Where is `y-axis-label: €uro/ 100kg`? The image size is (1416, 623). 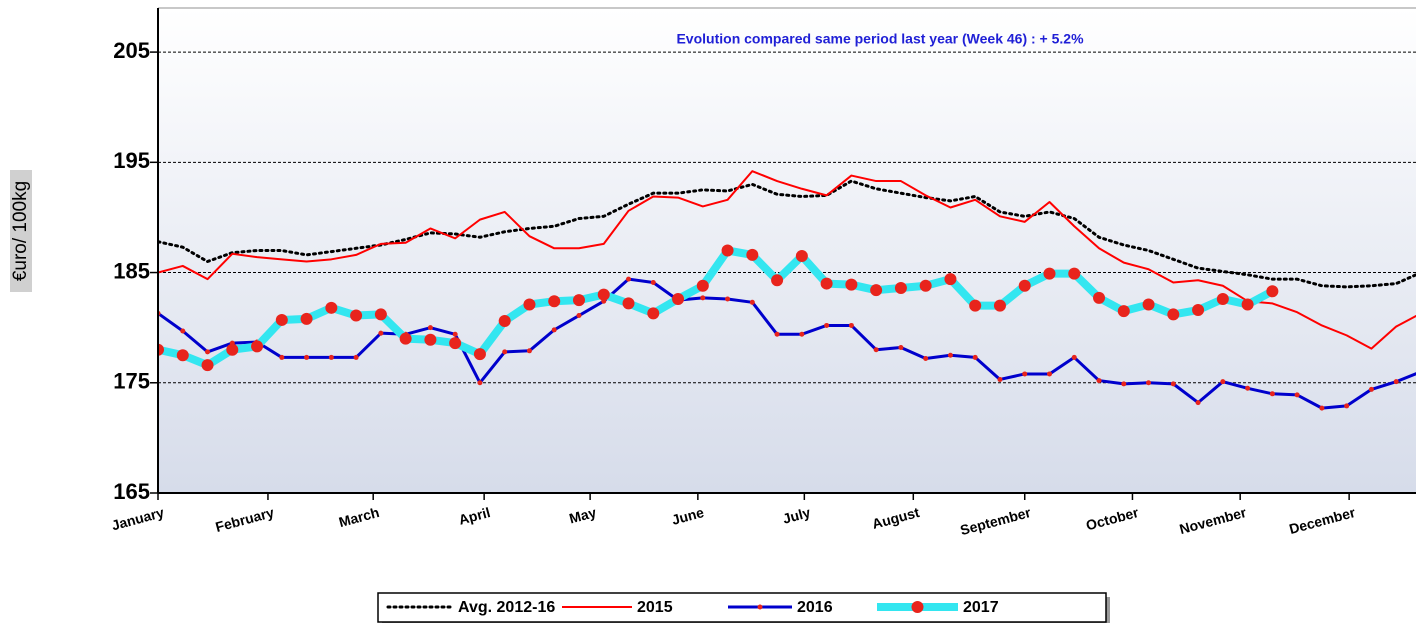
y-axis-label: €uro/ 100kg is located at coordinates (20, 231).